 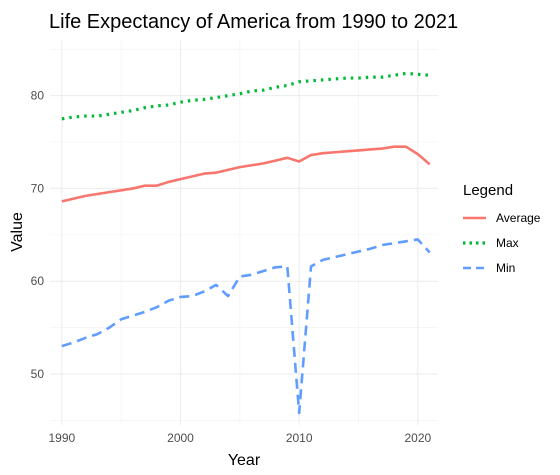 I want to click on legend-label-average: Average, so click(x=518, y=218).